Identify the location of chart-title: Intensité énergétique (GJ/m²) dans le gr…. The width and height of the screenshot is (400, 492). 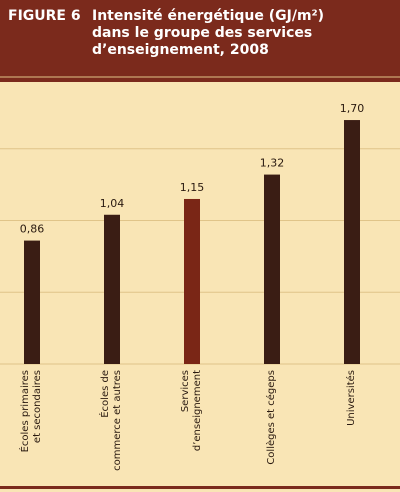
(208, 33).